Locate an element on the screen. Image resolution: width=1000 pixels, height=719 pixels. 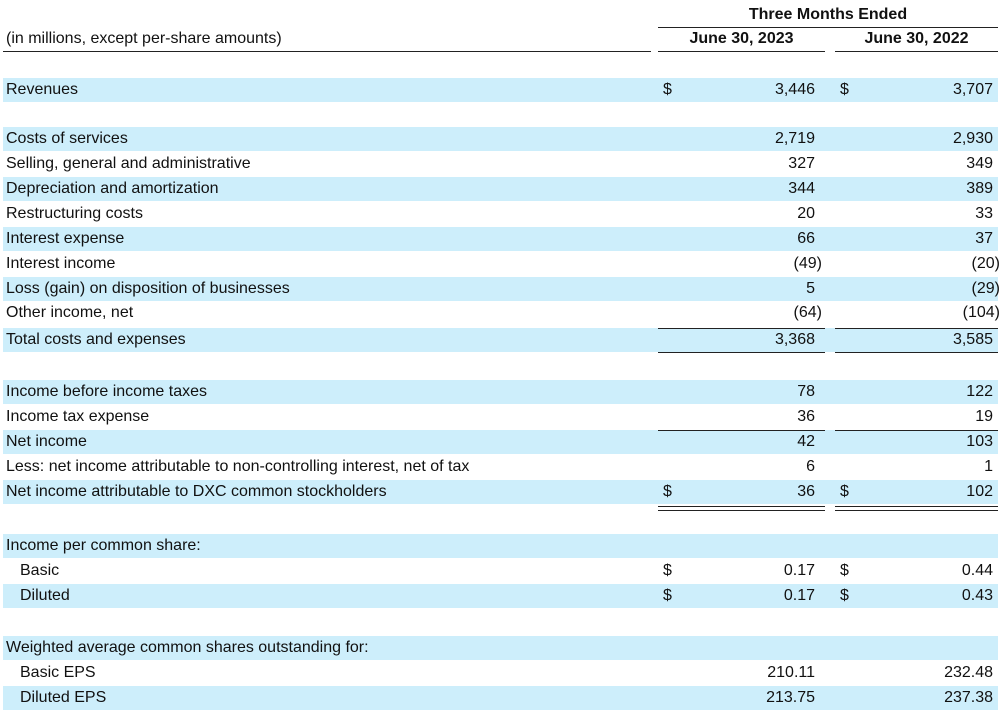
cell-value: 232.48 is located at coordinates (968, 672).